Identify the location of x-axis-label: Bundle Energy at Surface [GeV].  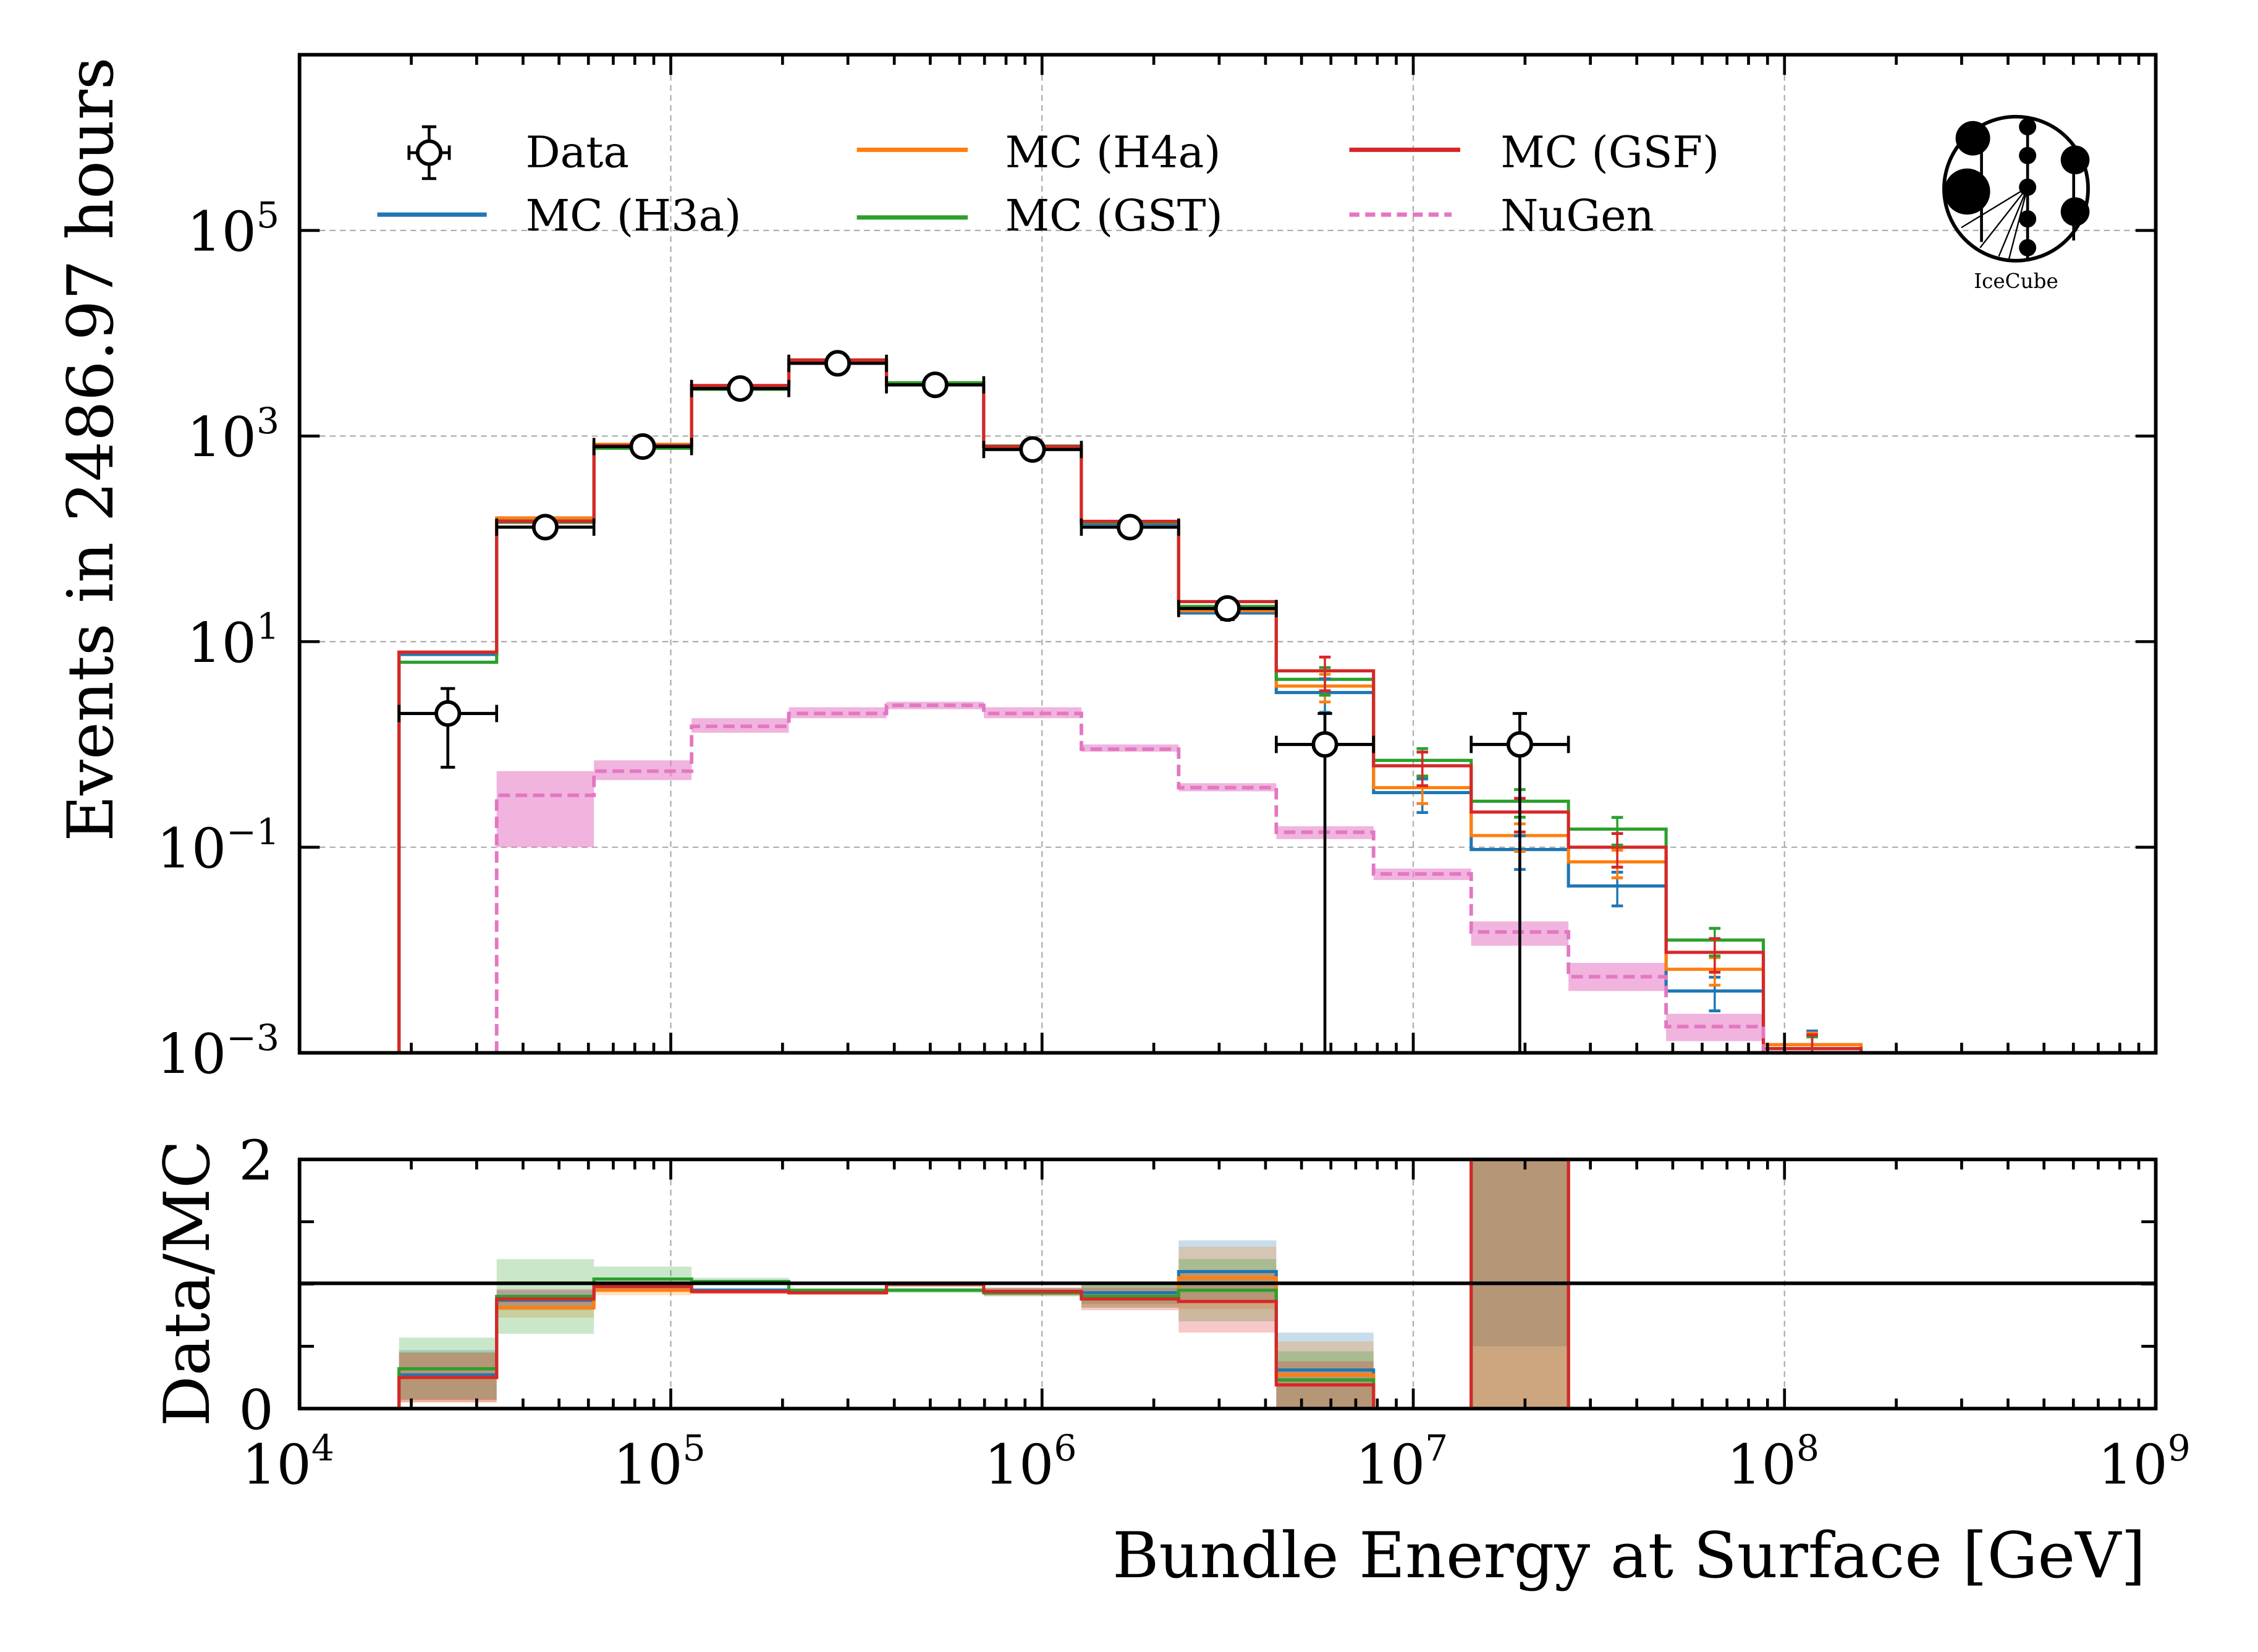
(1629, 1556).